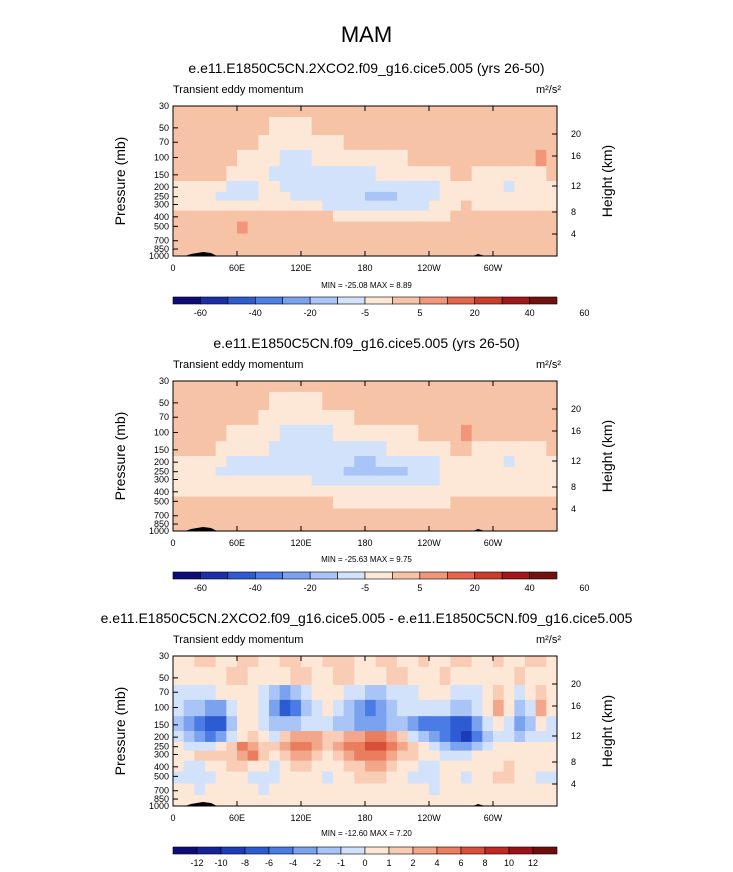 This screenshot has width=733, height=872. What do you see at coordinates (576, 431) in the screenshot?
I see `panel2-y2tick-label: 16` at bounding box center [576, 431].